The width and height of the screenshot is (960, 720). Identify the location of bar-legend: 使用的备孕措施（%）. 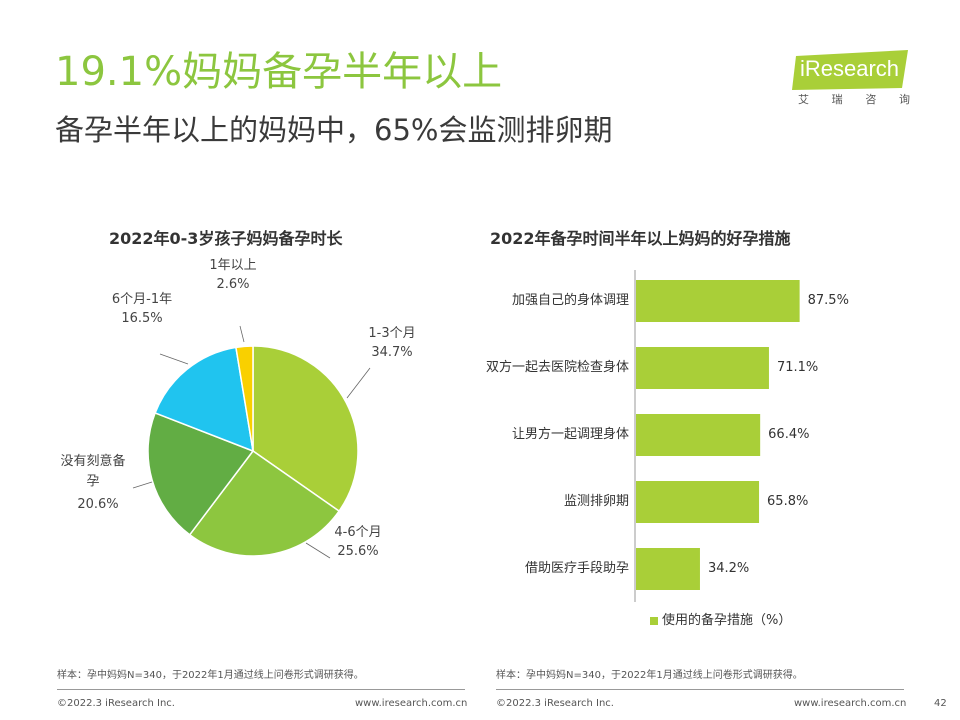
(720, 620).